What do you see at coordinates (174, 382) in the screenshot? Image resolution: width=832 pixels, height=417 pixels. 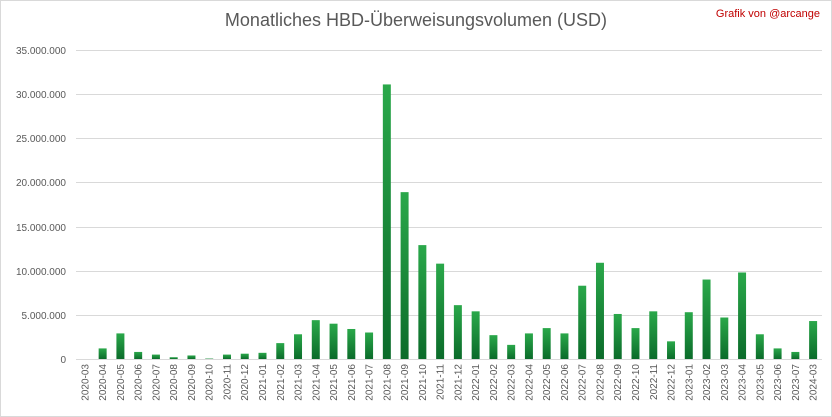 I see `x-tick-label: 2020-08` at bounding box center [174, 382].